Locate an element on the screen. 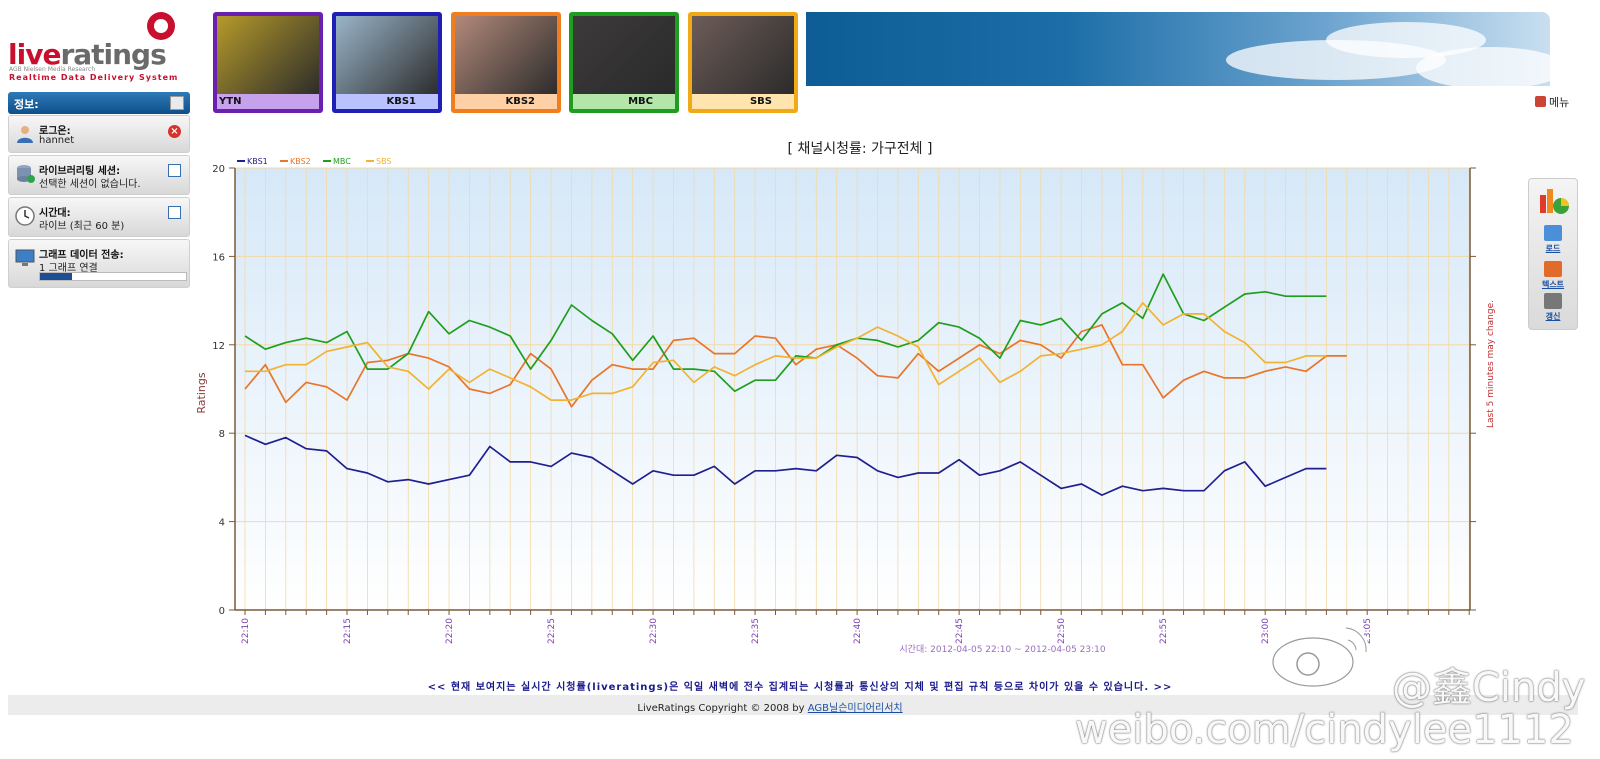 The height and width of the screenshot is (759, 1600). logo-subtitle-system: Realtime Data Delivery System is located at coordinates (94, 77).